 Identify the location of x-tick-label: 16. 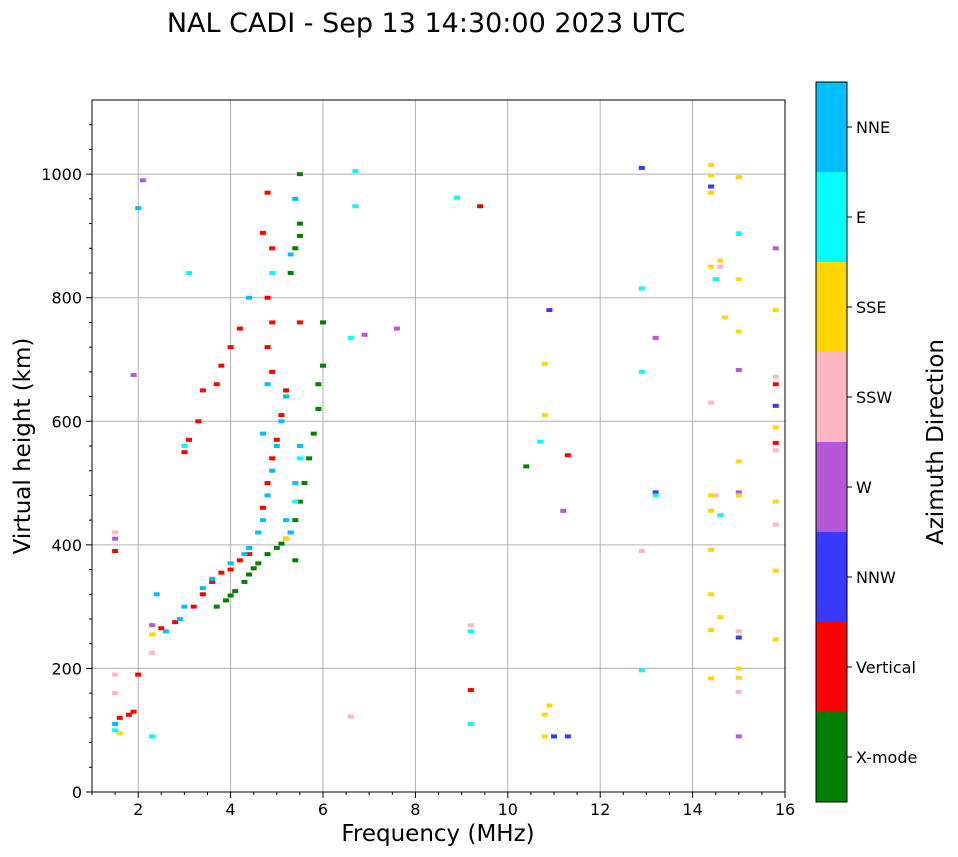
(785, 809).